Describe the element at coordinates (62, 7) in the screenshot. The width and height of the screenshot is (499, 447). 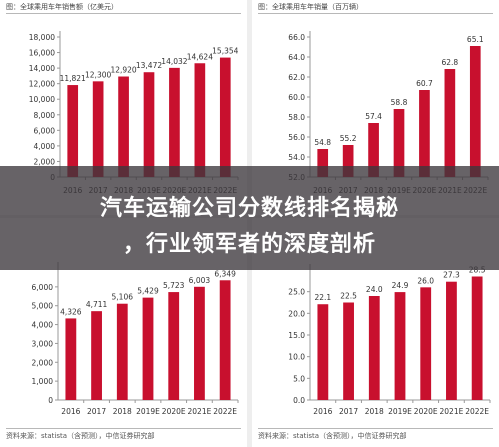
I see `chart-title: 图：全球乘用车年销售额（亿美元）` at that location.